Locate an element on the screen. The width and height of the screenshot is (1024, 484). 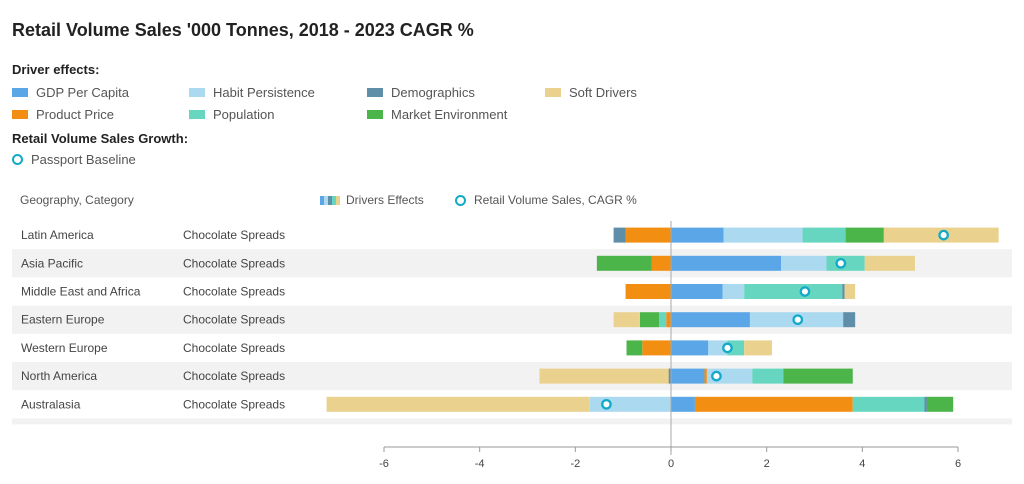
legend-market-environment: Market Environment is located at coordinates (437, 114).